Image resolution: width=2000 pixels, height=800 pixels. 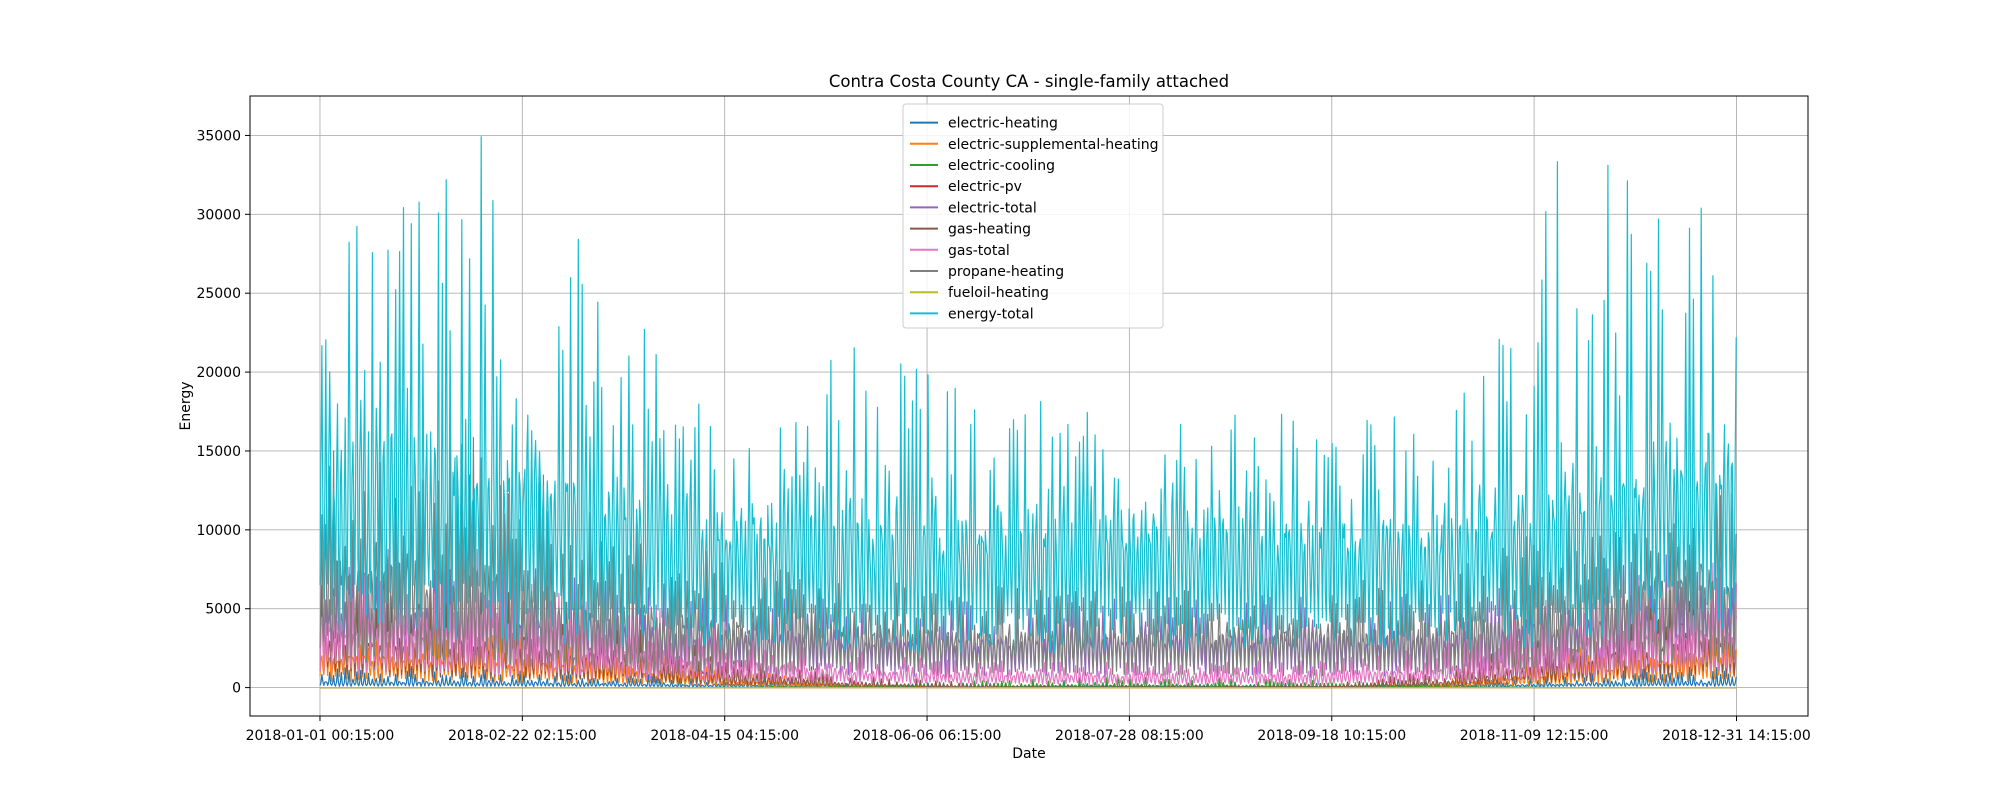 What do you see at coordinates (989, 230) in the screenshot?
I see `legend-label-gas-heating: gas-heating` at bounding box center [989, 230].